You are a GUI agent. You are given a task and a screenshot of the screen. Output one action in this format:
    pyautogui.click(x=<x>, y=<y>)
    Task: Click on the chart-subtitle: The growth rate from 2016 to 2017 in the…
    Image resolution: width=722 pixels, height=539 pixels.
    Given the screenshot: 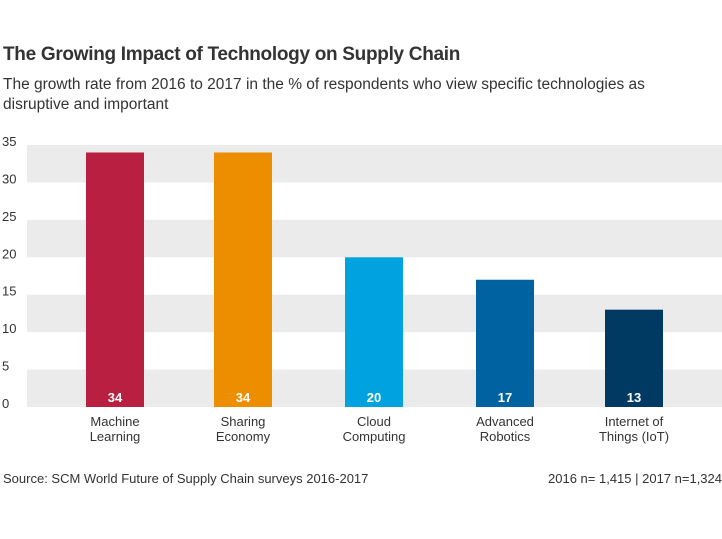 What is the action you would take?
    pyautogui.click(x=324, y=94)
    